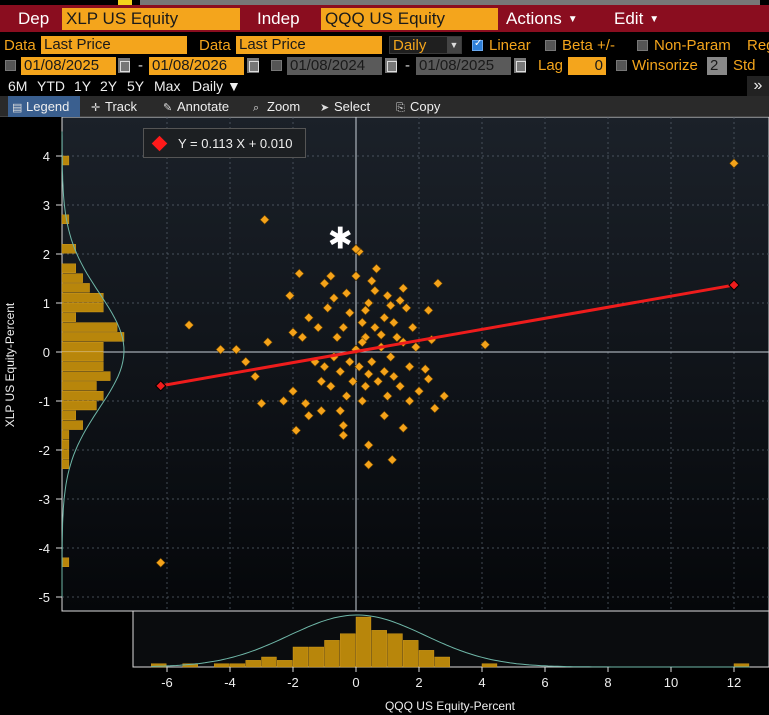 The height and width of the screenshot is (715, 769). Describe the element at coordinates (642, 45) in the screenshot. I see `nonparam-checkbox` at that location.